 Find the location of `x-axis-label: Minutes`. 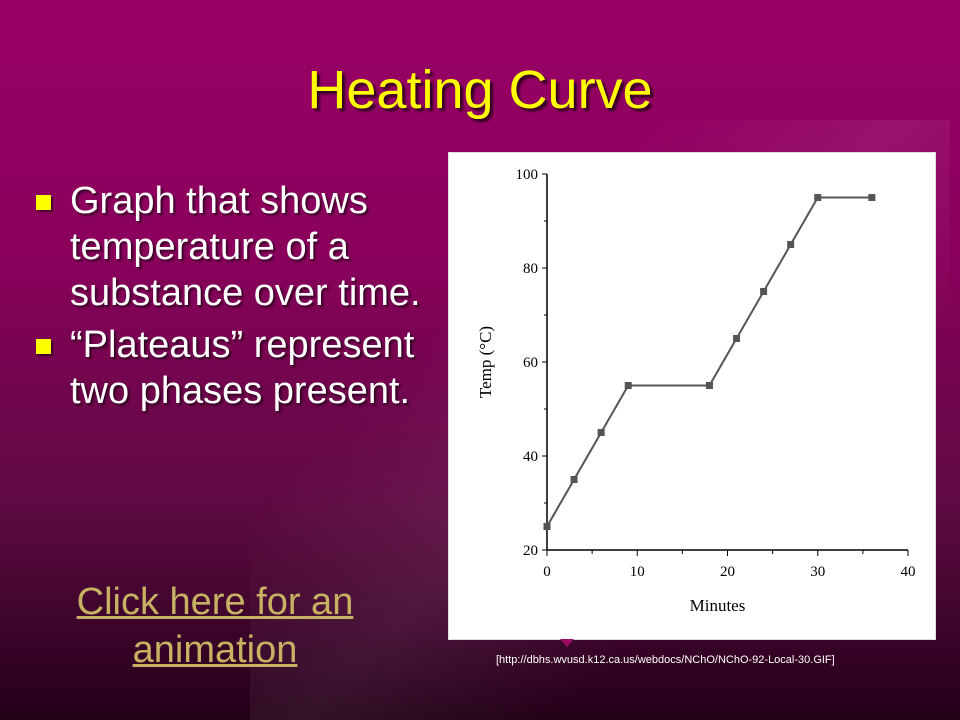

x-axis-label: Minutes is located at coordinates (718, 605).